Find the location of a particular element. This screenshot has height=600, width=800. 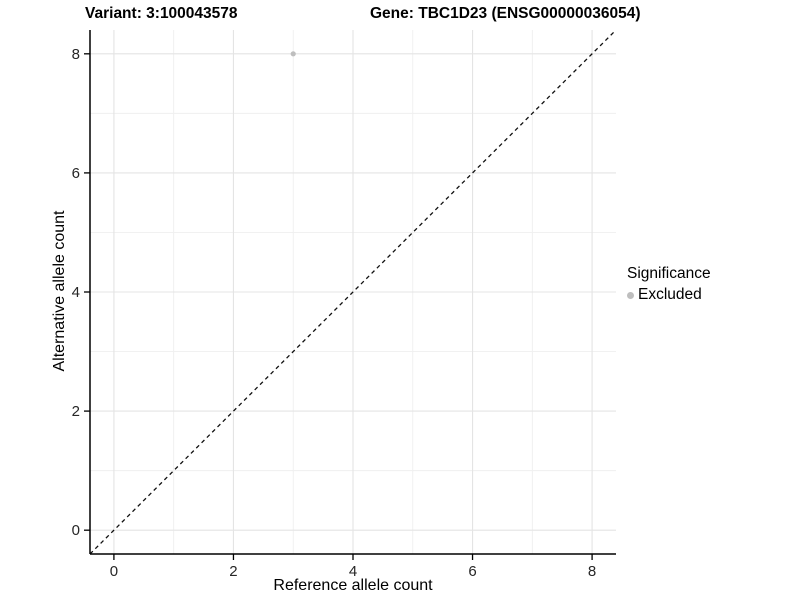

data-point is located at coordinates (293, 54).